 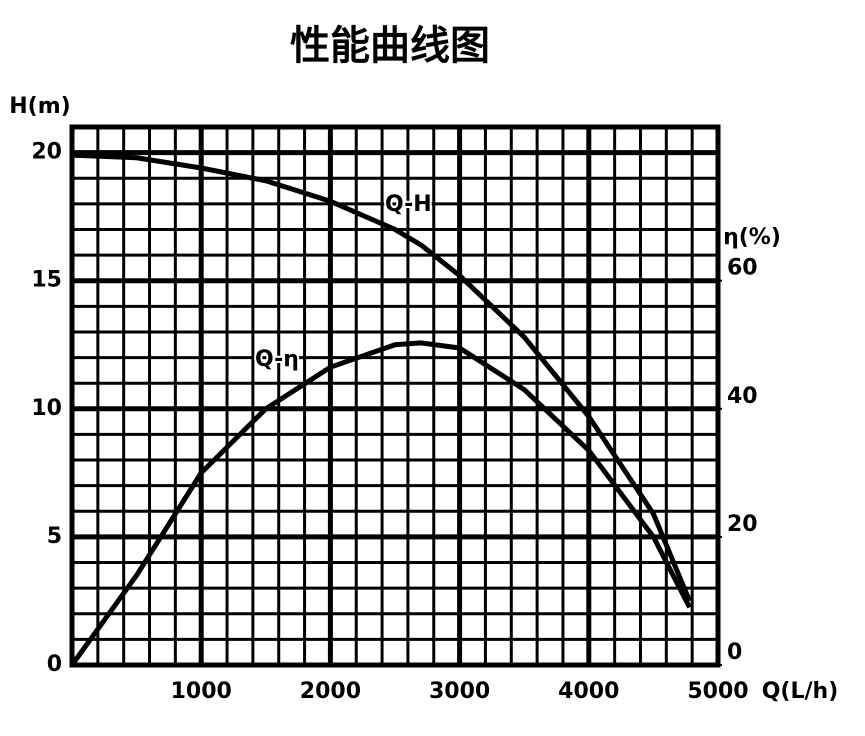 I want to click on x-tick-label: 5000, so click(x=717, y=691).